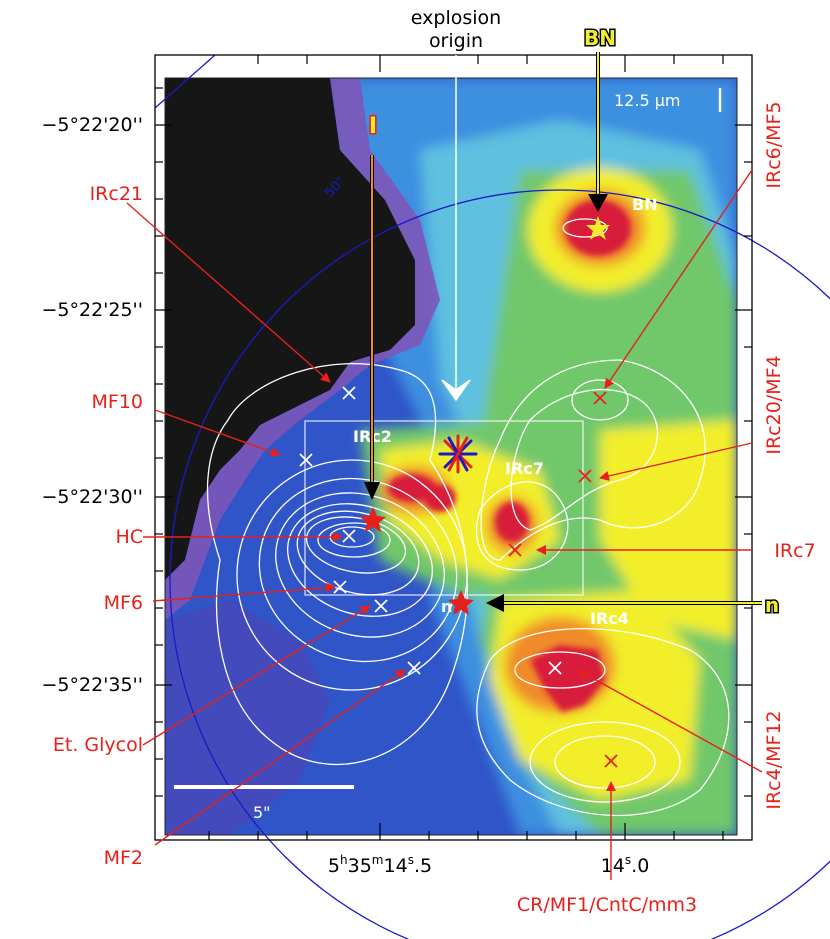 This screenshot has height=939, width=830. Describe the element at coordinates (456, 41) in the screenshot. I see `explosion-origin-label: origin` at that location.